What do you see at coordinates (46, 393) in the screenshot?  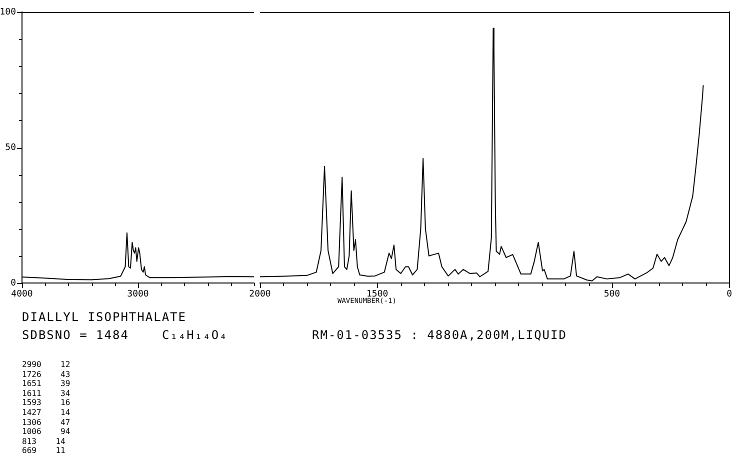 I see `text: 1611 34` at bounding box center [46, 393].